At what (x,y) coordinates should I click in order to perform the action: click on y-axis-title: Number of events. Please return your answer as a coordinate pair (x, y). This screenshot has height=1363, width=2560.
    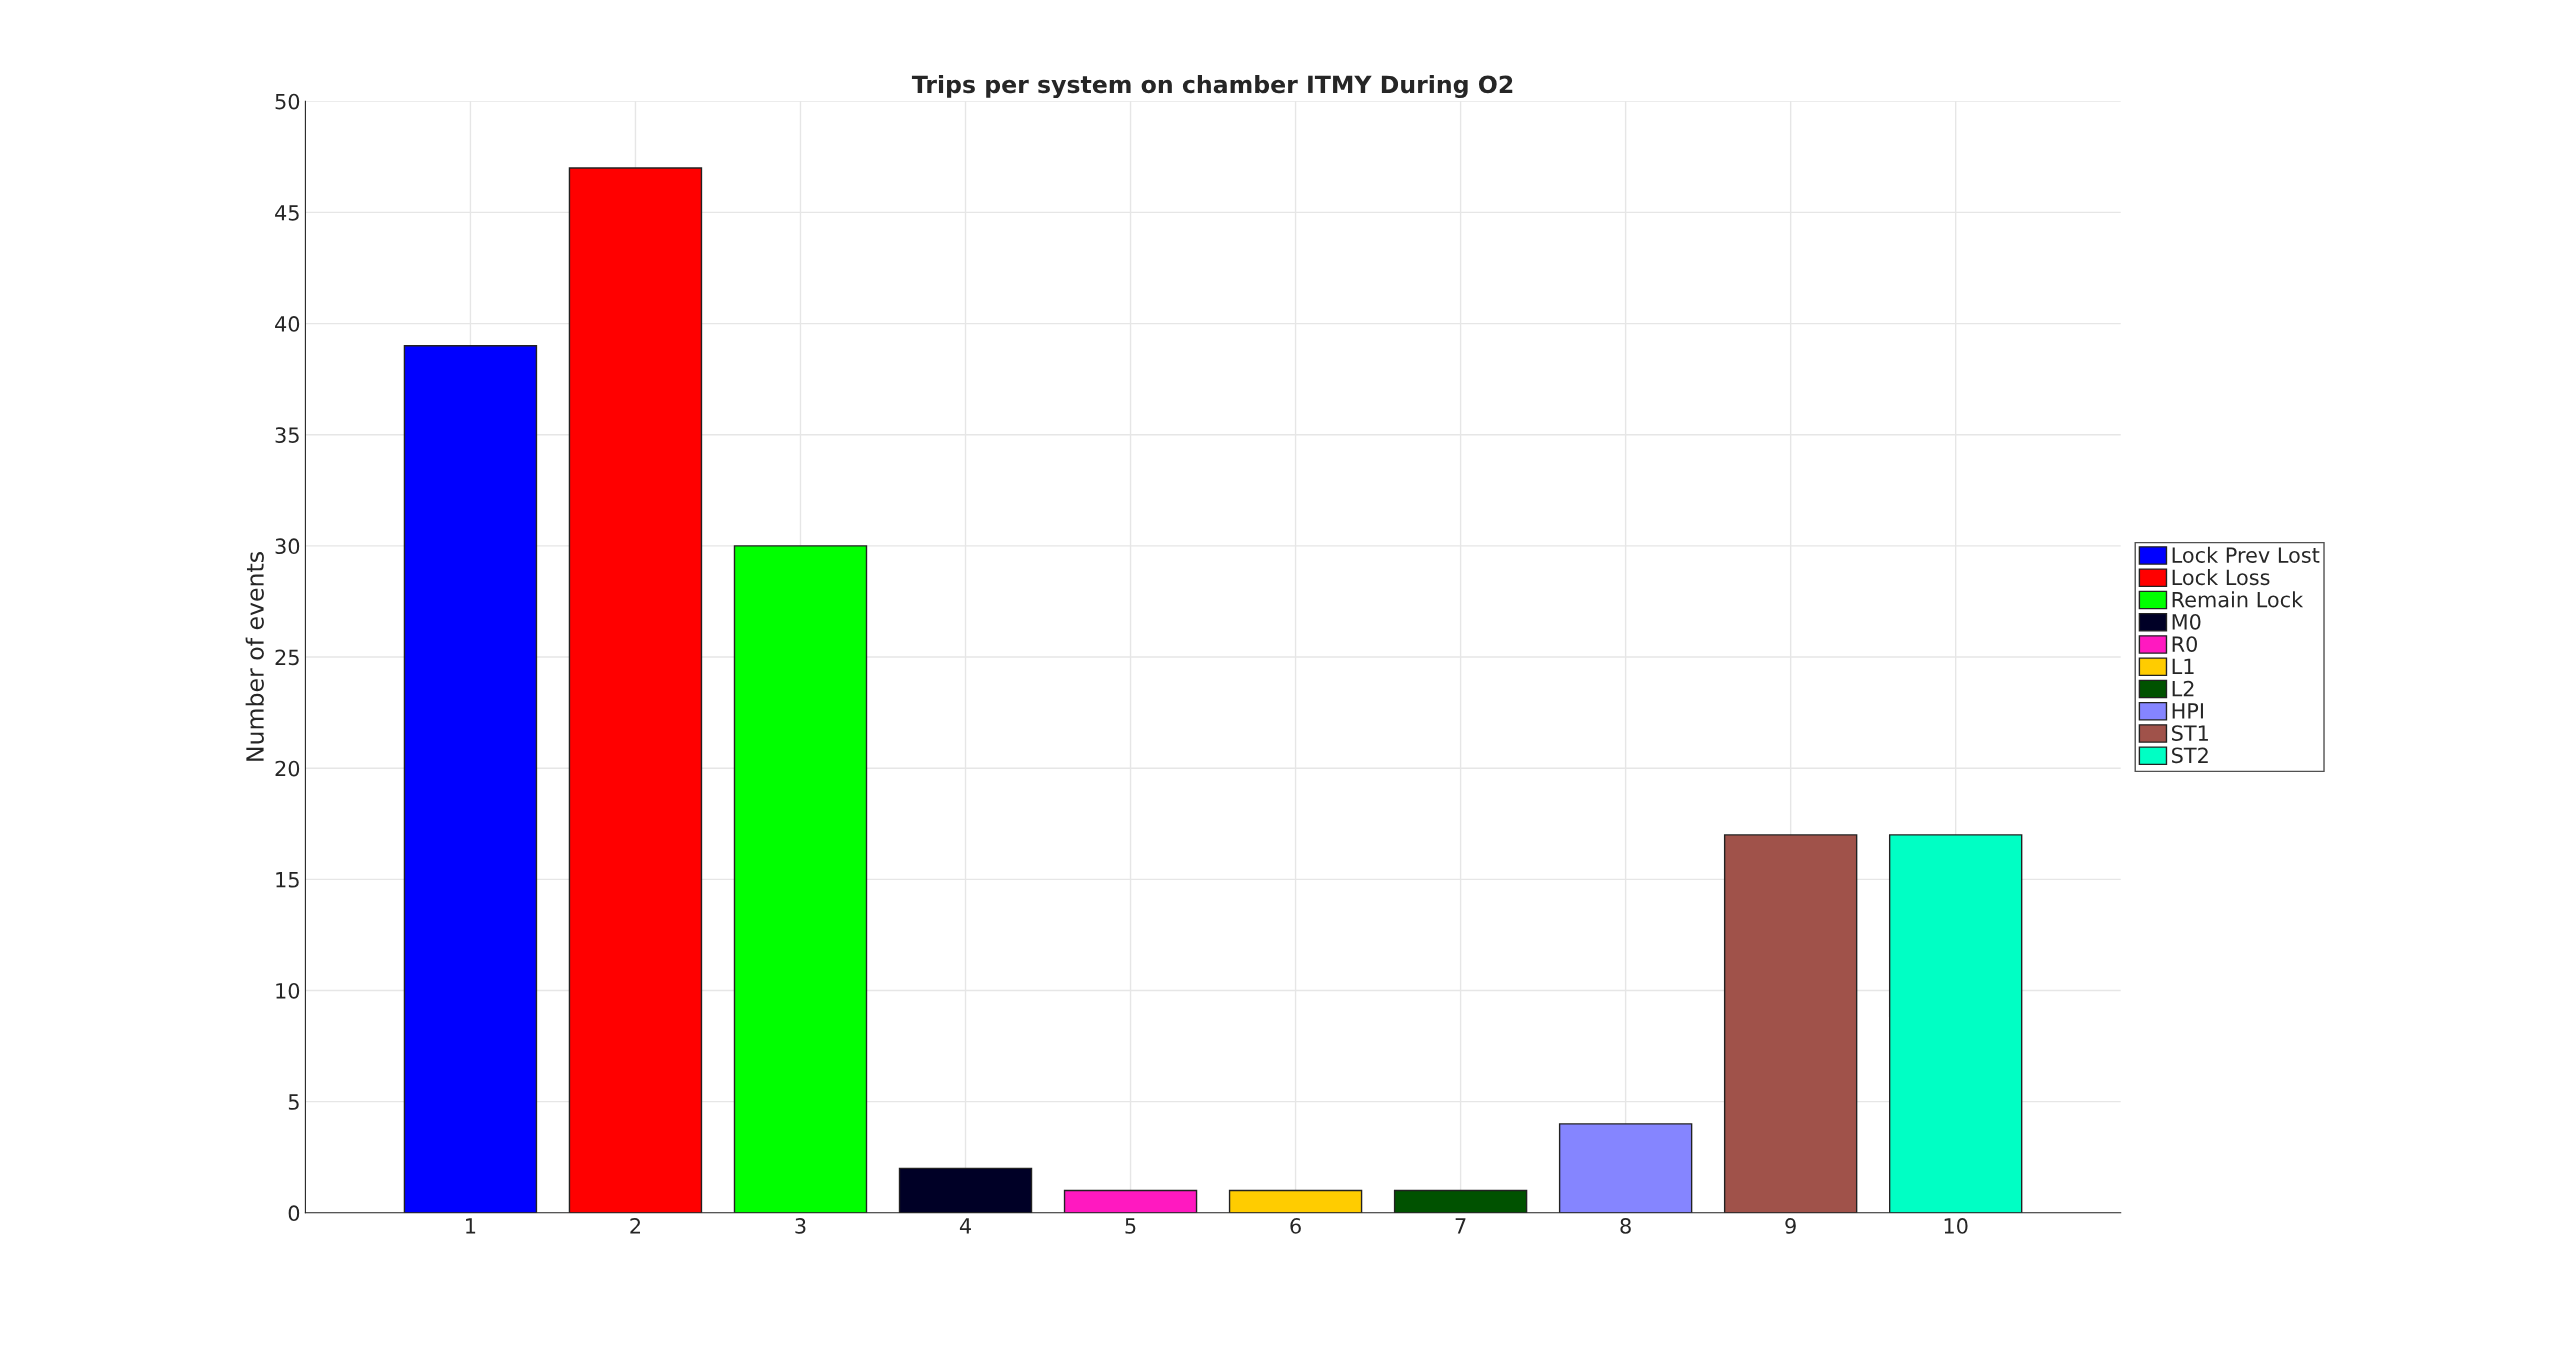
    Looking at the image, I should click on (254, 656).